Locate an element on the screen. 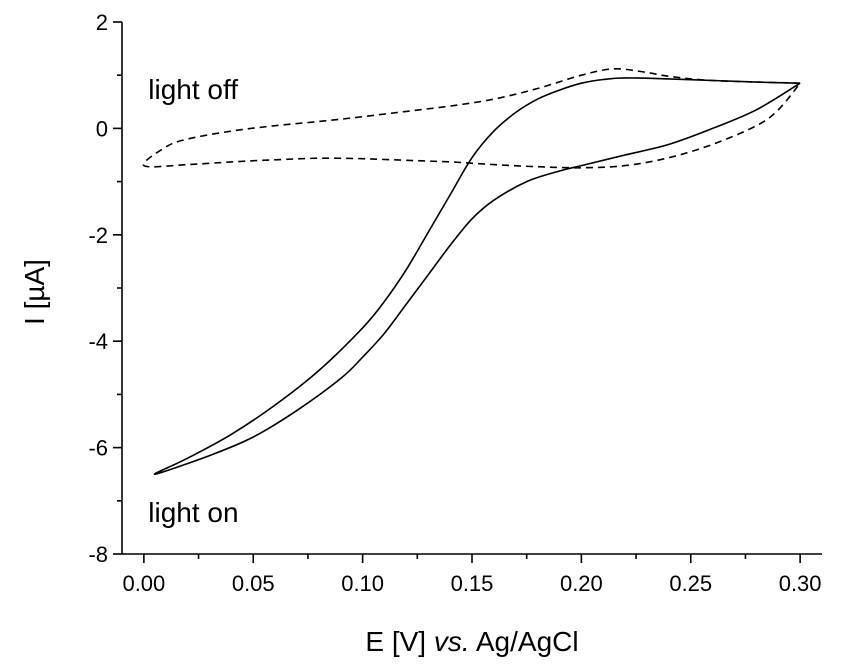  y-tick-label: -8 is located at coordinates (98, 554).